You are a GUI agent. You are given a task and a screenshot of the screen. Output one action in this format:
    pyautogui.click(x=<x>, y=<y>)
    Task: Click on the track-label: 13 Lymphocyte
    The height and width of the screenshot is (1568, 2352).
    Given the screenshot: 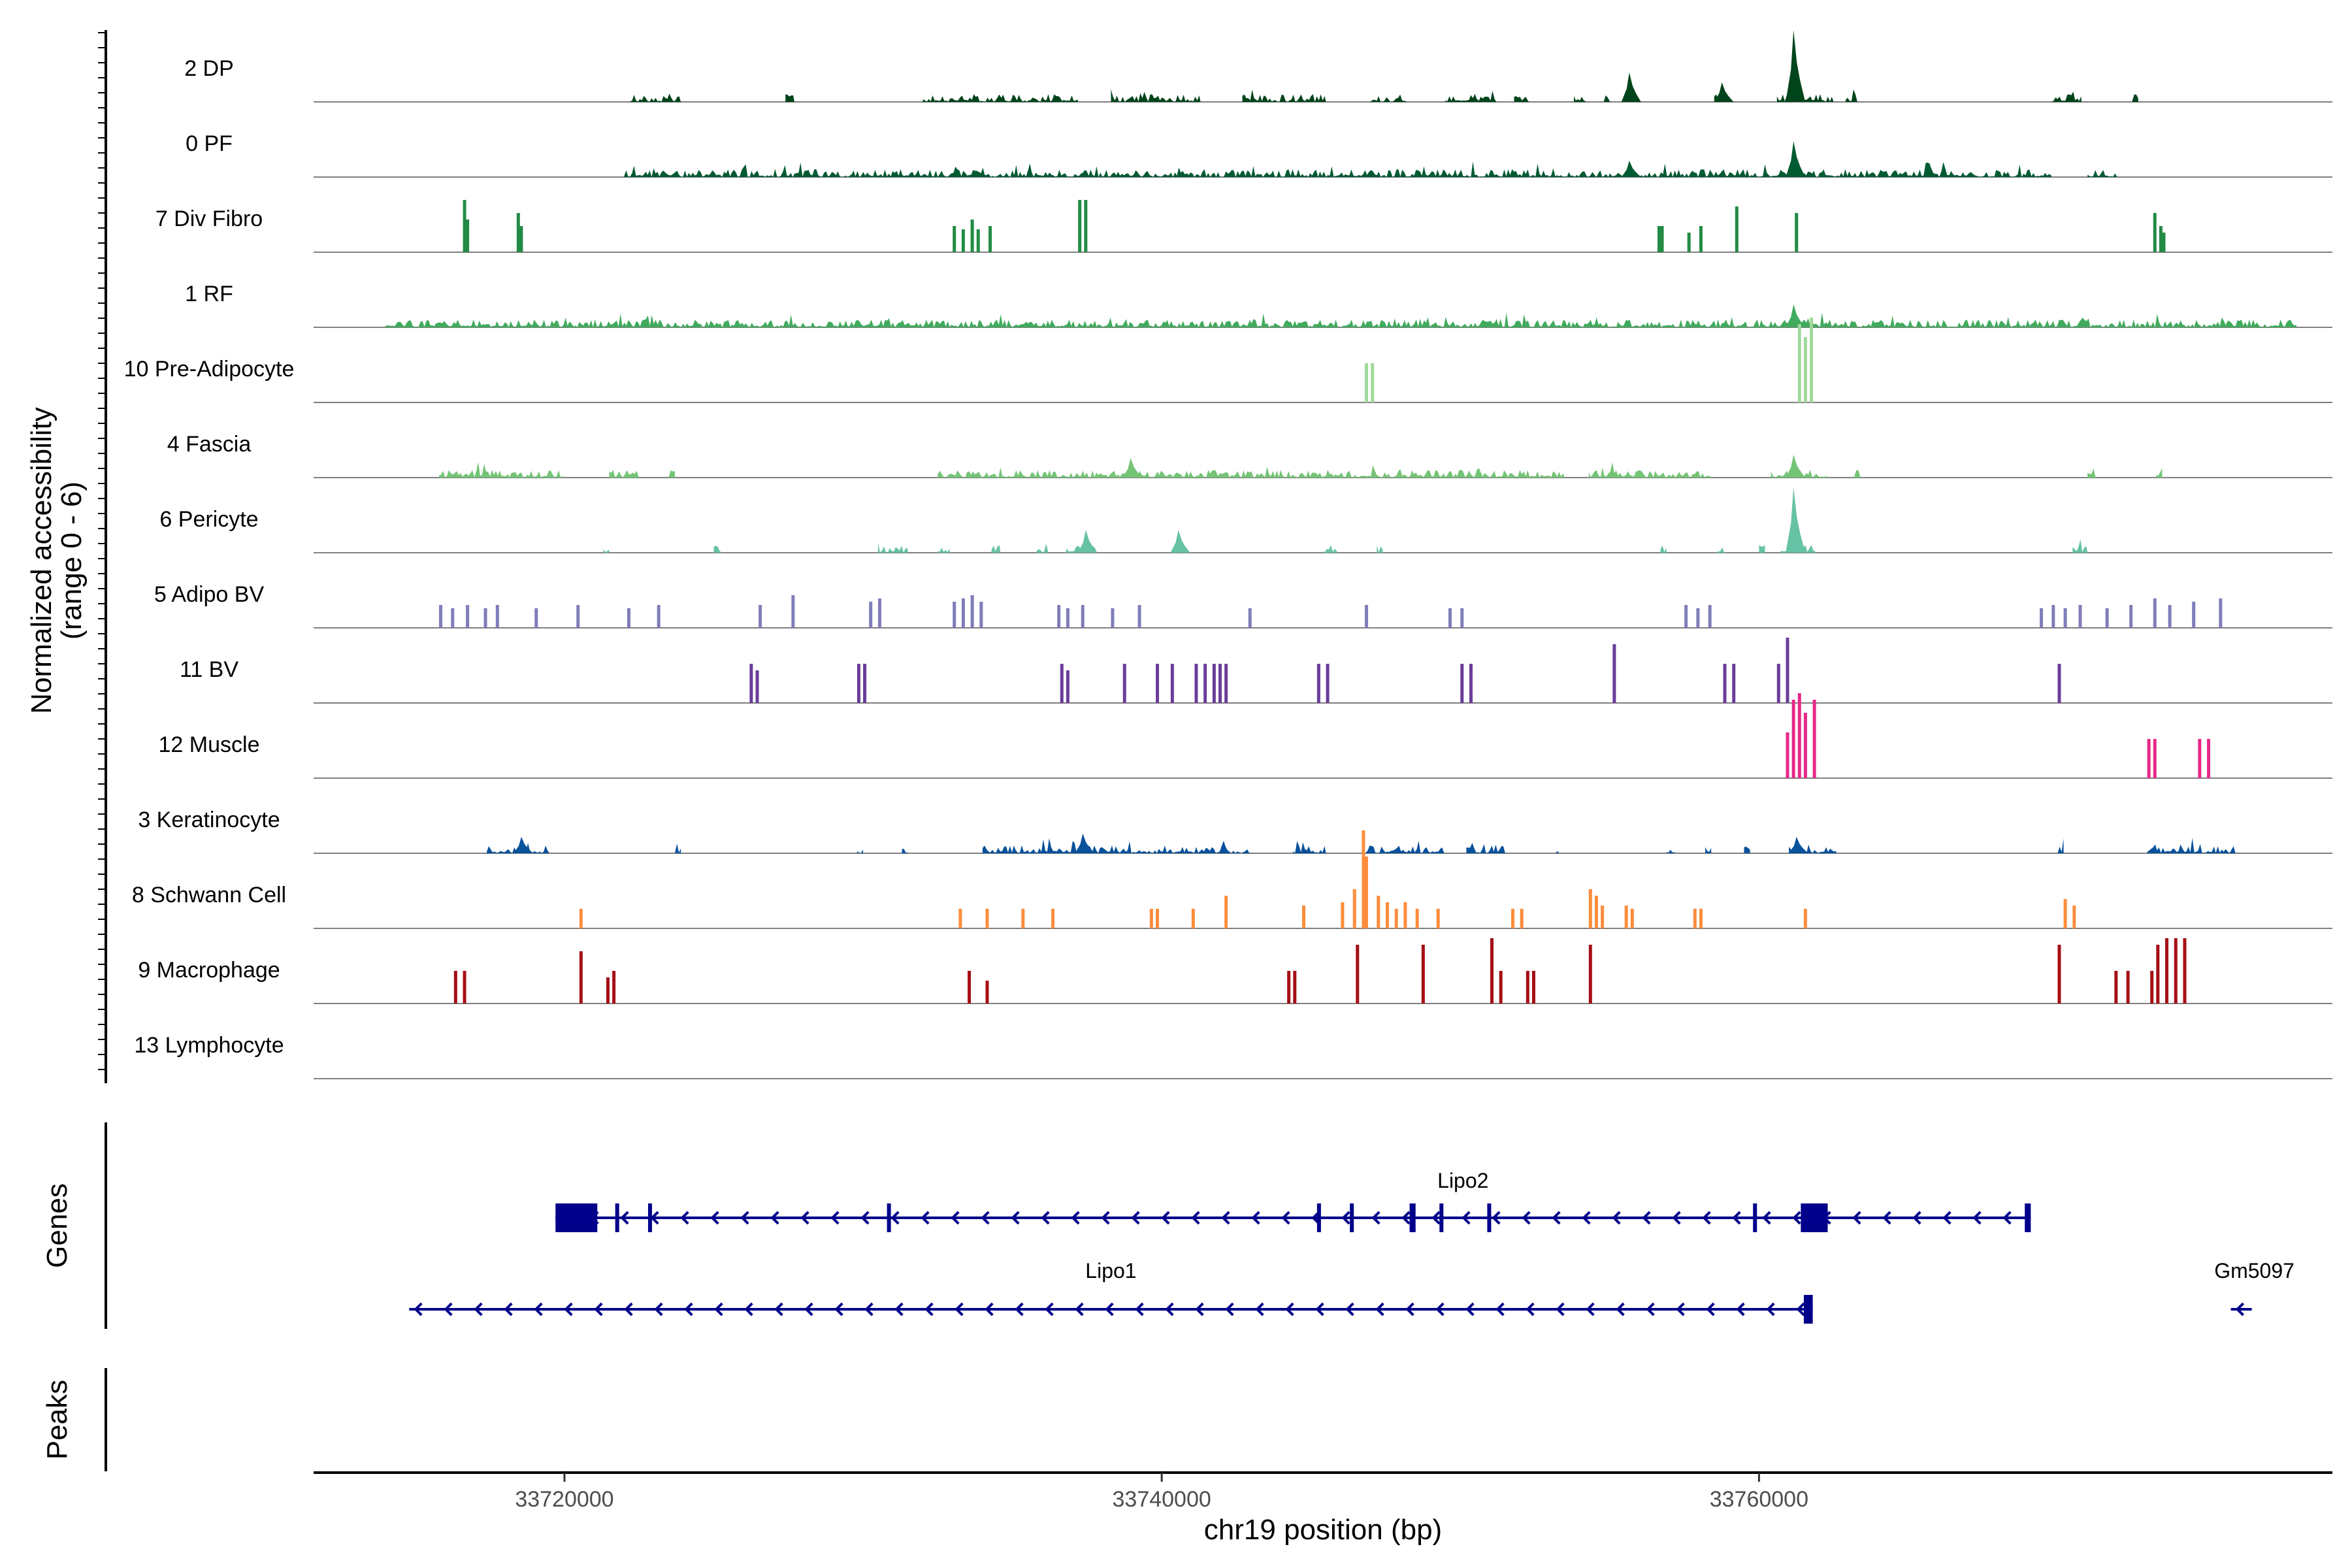 What is the action you would take?
    pyautogui.click(x=209, y=1045)
    